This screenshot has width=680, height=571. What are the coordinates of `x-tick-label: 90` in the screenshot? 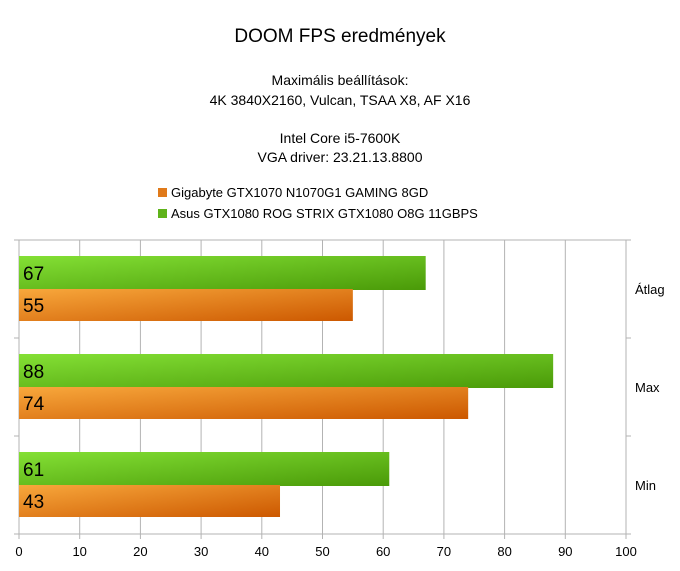 It's located at (565, 551).